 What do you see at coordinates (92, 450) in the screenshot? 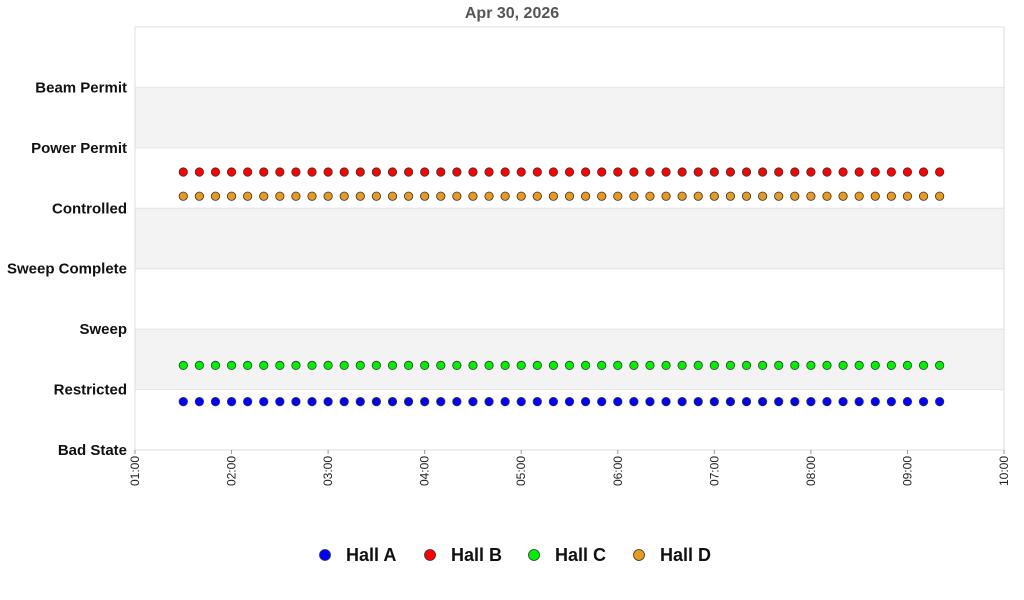
I see `y-tick-label: Bad State` at bounding box center [92, 450].